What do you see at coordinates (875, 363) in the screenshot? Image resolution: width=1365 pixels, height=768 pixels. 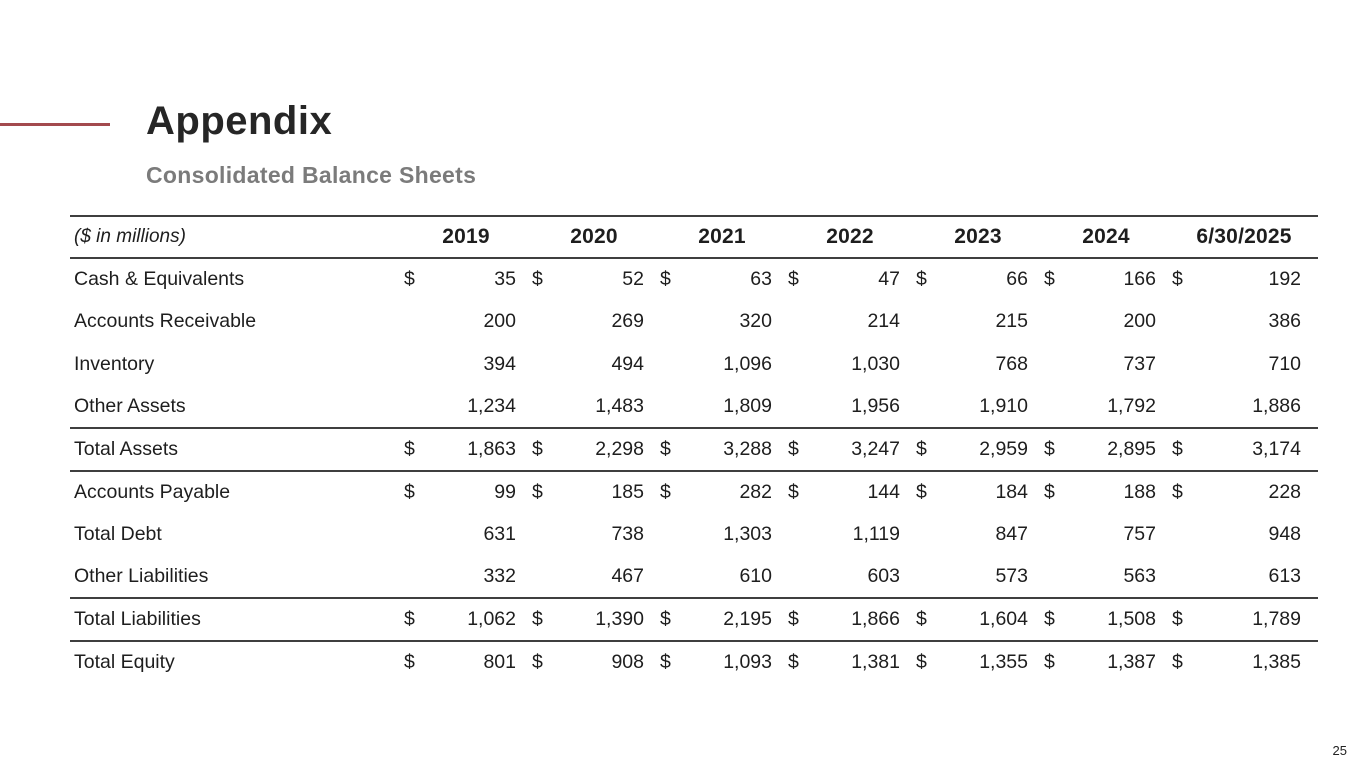 I see `value-cell: 1,030` at bounding box center [875, 363].